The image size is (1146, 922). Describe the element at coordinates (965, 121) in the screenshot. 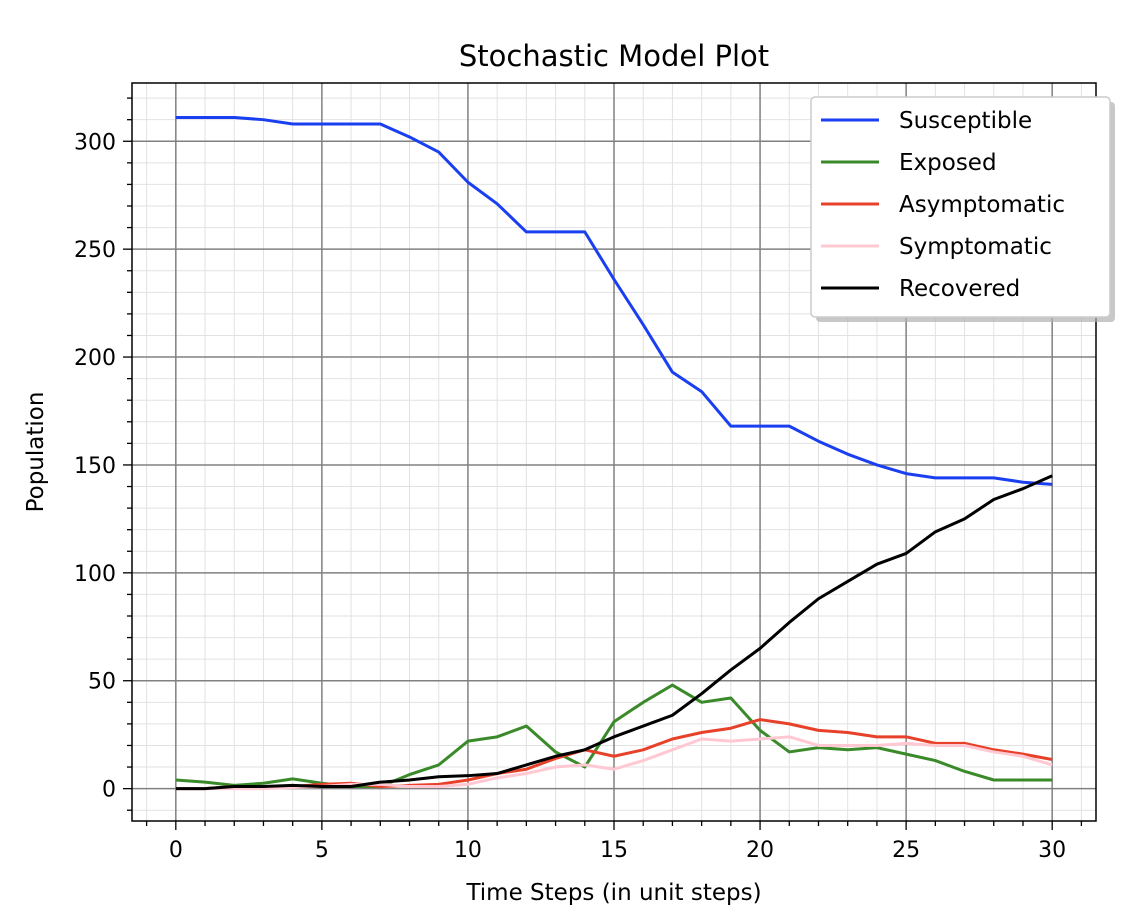

I see `legend-label-susceptible: Susceptible` at that location.